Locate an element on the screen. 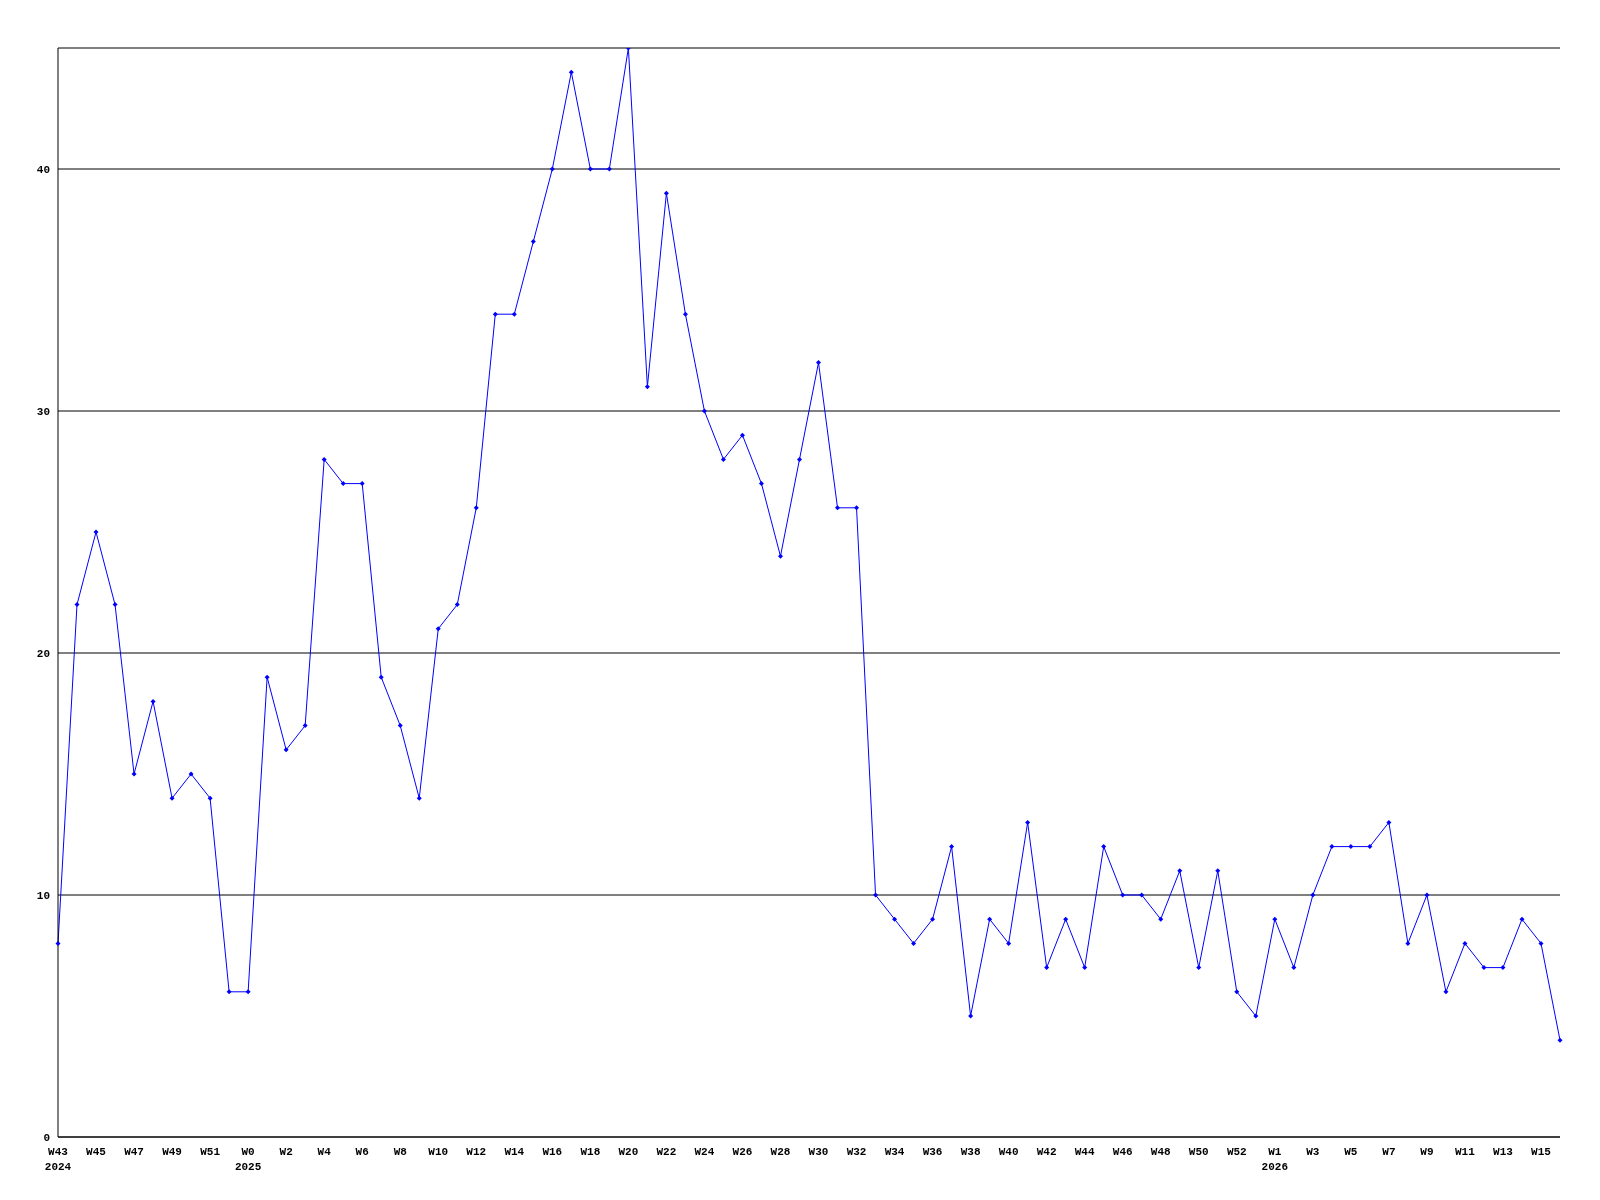  y-tick-label: 0 is located at coordinates (46, 1137).